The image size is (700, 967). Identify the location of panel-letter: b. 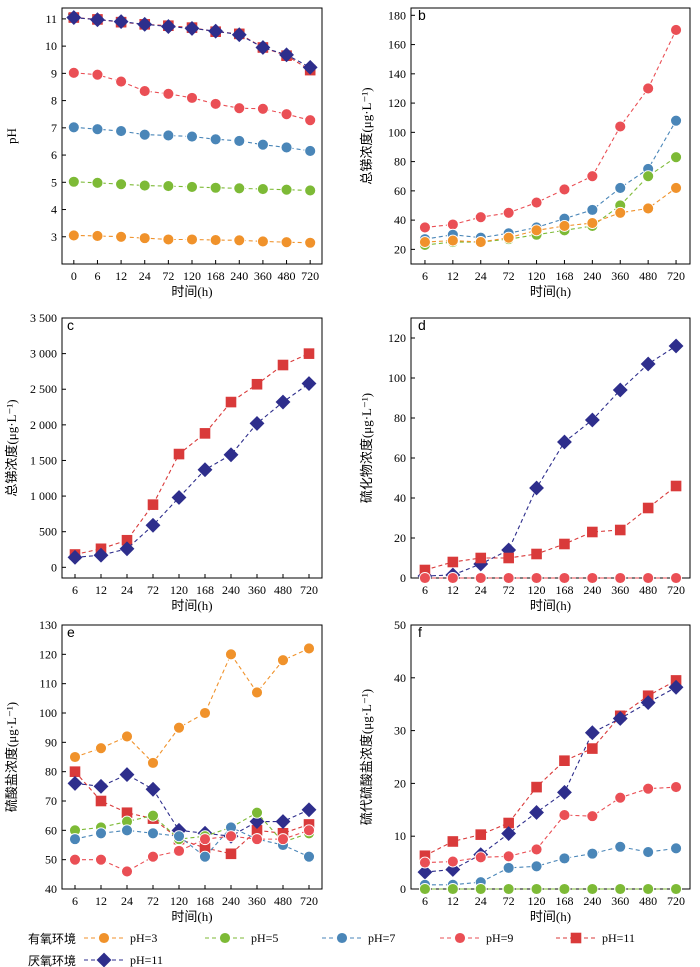
(422, 15).